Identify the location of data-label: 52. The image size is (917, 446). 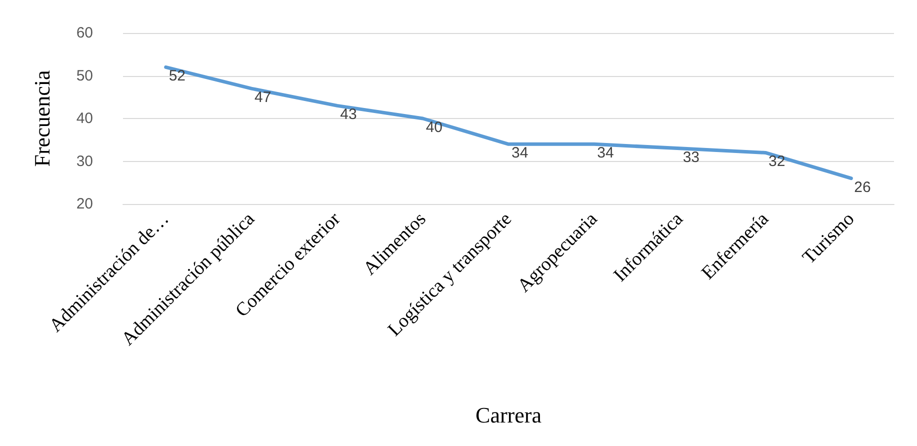
(177, 76).